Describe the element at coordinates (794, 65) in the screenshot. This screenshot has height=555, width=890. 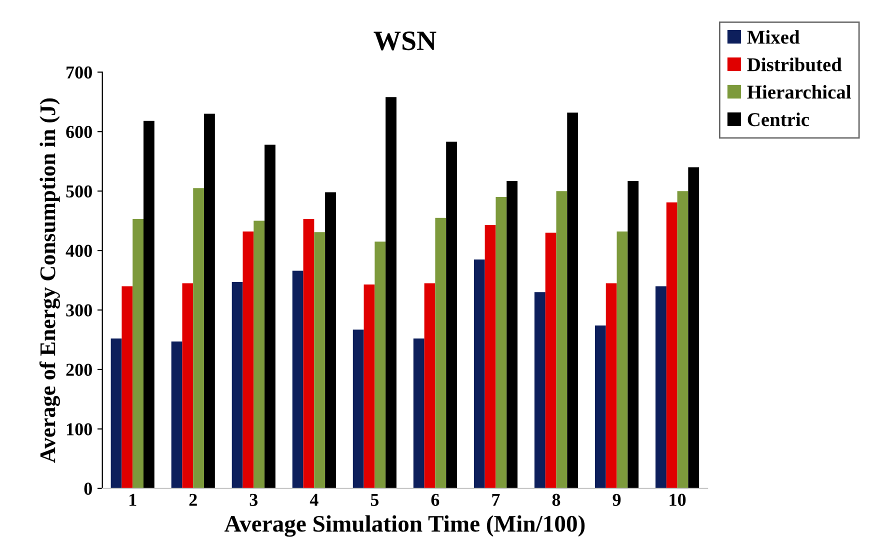
I see `legend-label: Distributed` at that location.